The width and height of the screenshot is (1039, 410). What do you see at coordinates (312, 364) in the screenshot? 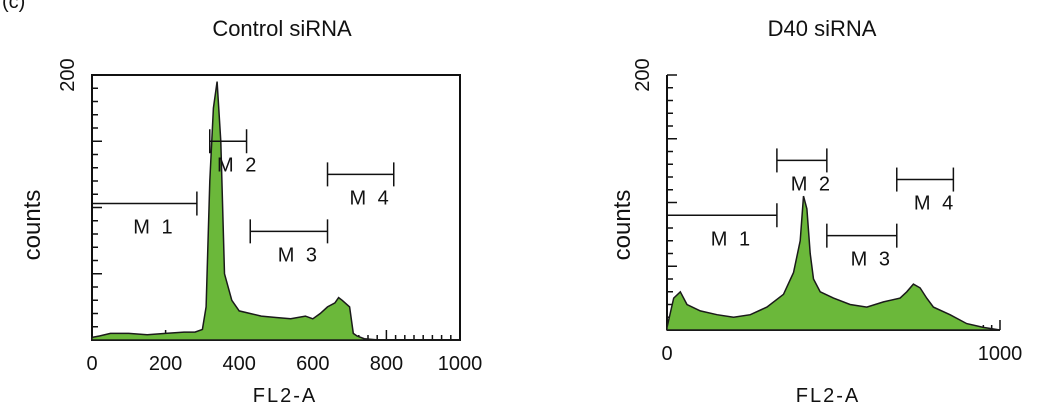
I see `x-tick-label: 600` at bounding box center [312, 364].